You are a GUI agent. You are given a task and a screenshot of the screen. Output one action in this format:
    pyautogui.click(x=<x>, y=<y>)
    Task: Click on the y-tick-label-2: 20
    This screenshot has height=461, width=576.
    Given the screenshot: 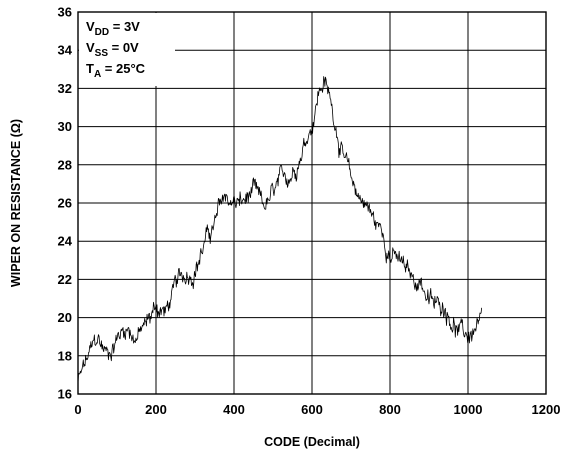 What is the action you would take?
    pyautogui.click(x=65, y=317)
    